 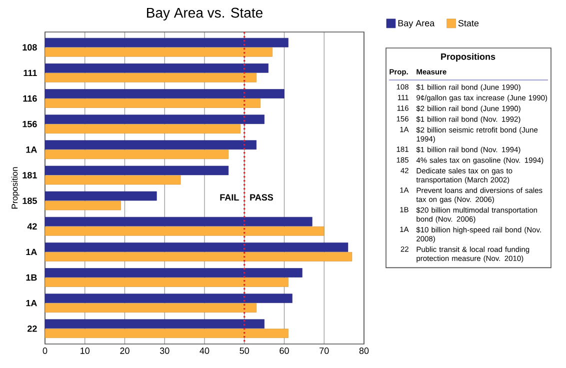 What do you see at coordinates (284, 351) in the screenshot?
I see `x-tick-label: 60` at bounding box center [284, 351].